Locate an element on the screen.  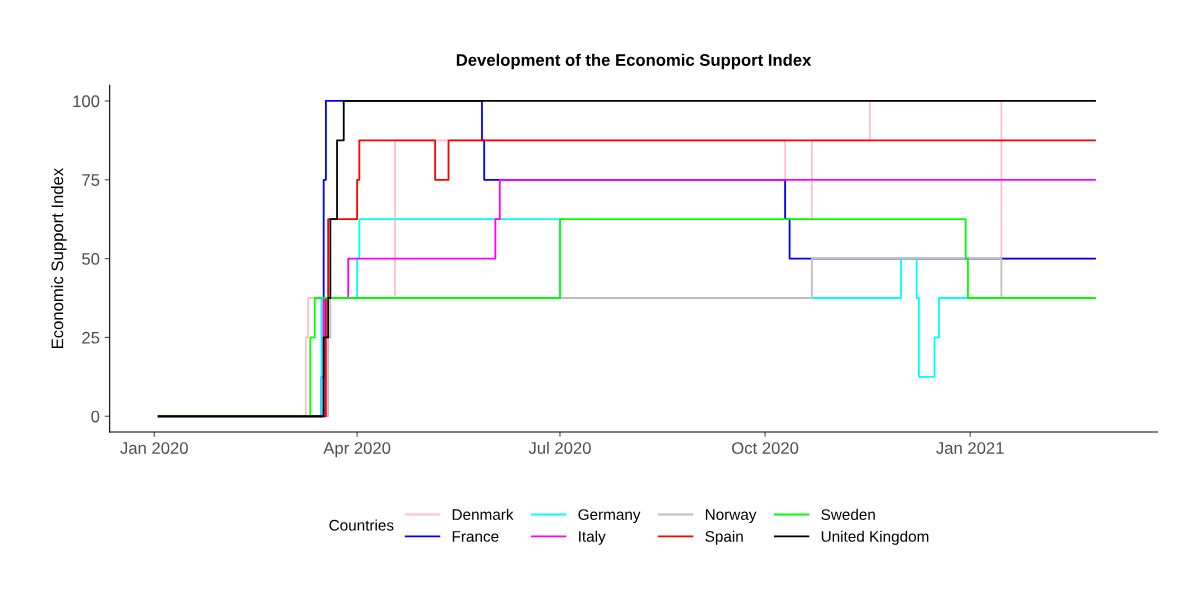
x-tick-label: Jan 2021 is located at coordinates (970, 448).